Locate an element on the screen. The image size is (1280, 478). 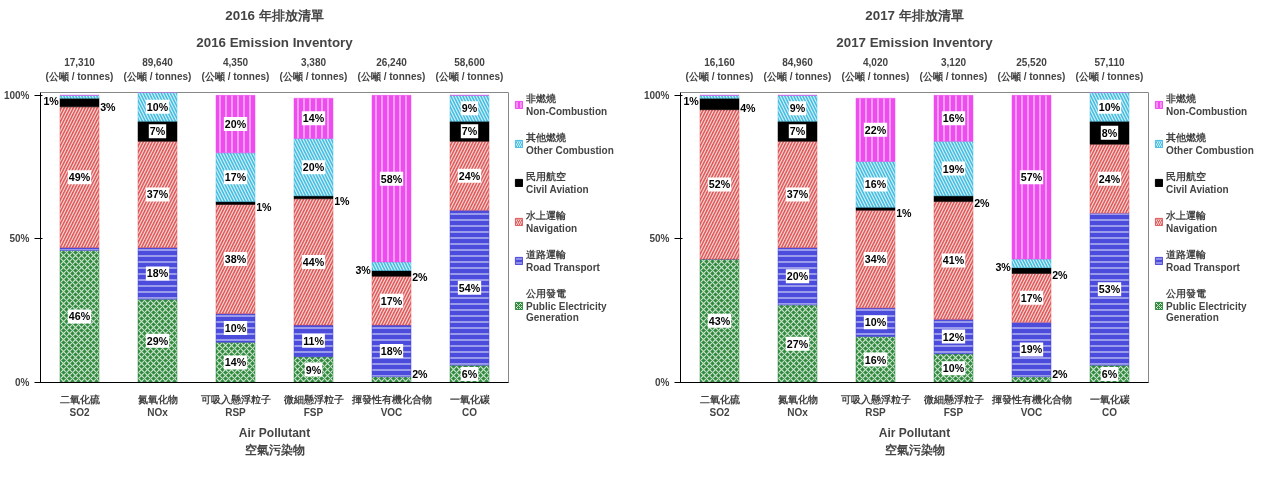
data-label: 49% is located at coordinates (79, 177).